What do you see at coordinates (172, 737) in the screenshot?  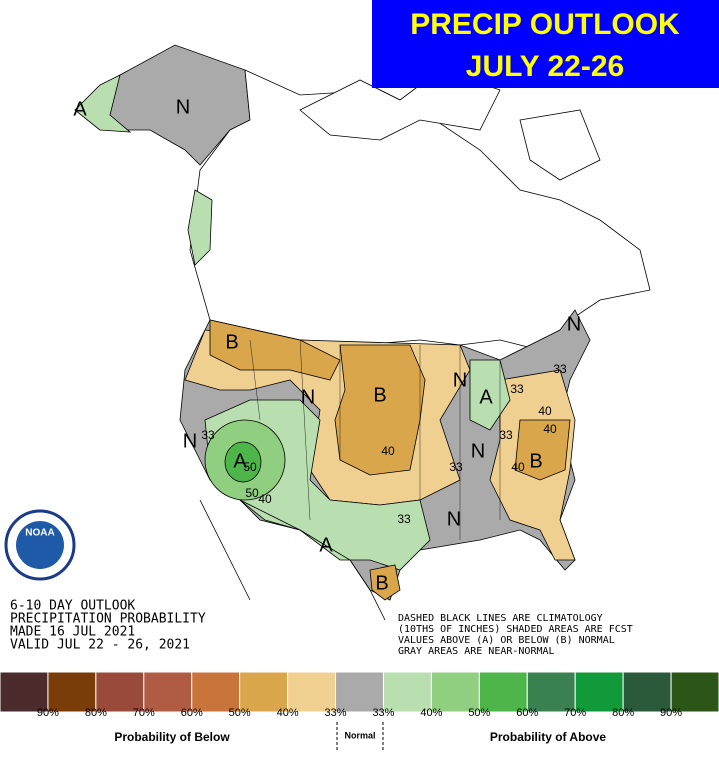 I see `legend-below: Probability of Below` at bounding box center [172, 737].